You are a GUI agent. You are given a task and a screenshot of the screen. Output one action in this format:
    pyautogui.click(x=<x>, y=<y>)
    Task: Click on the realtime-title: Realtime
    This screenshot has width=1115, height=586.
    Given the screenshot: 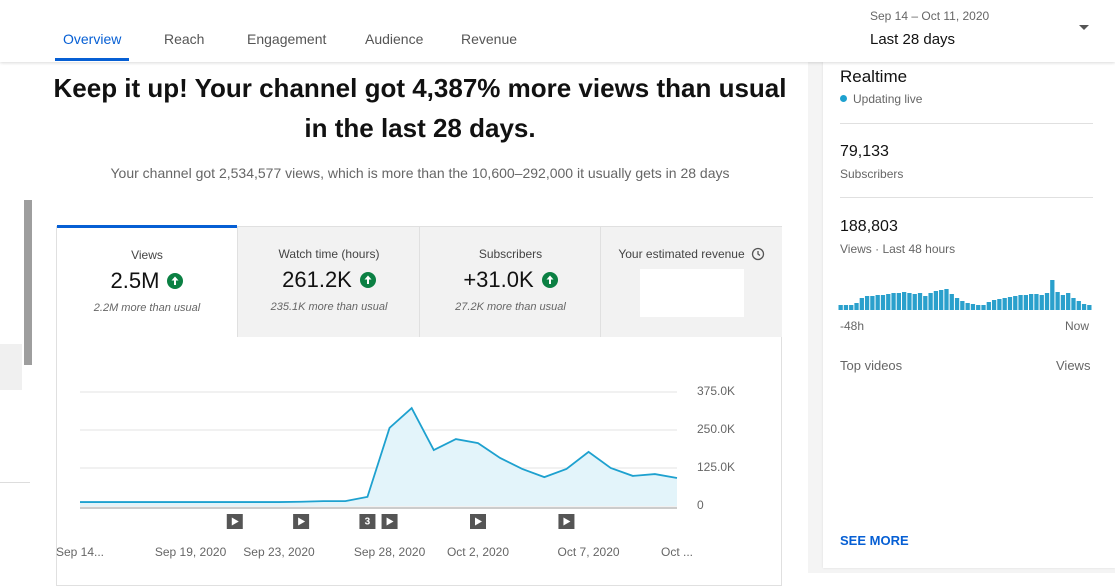 What is the action you would take?
    pyautogui.click(x=874, y=76)
    